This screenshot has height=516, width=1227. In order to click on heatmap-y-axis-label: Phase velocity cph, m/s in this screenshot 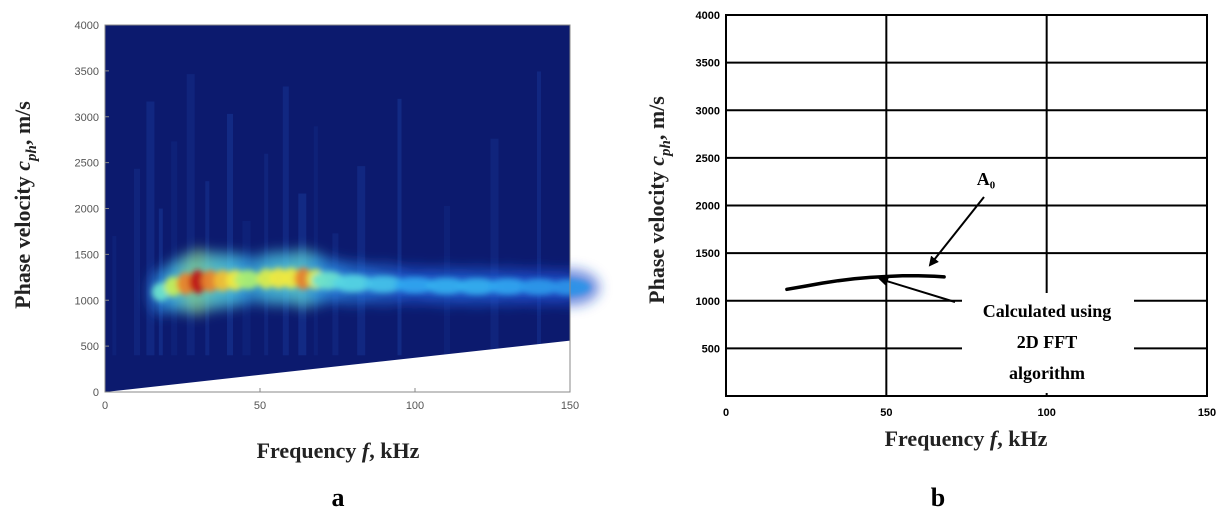, I will do `click(25, 205)`.